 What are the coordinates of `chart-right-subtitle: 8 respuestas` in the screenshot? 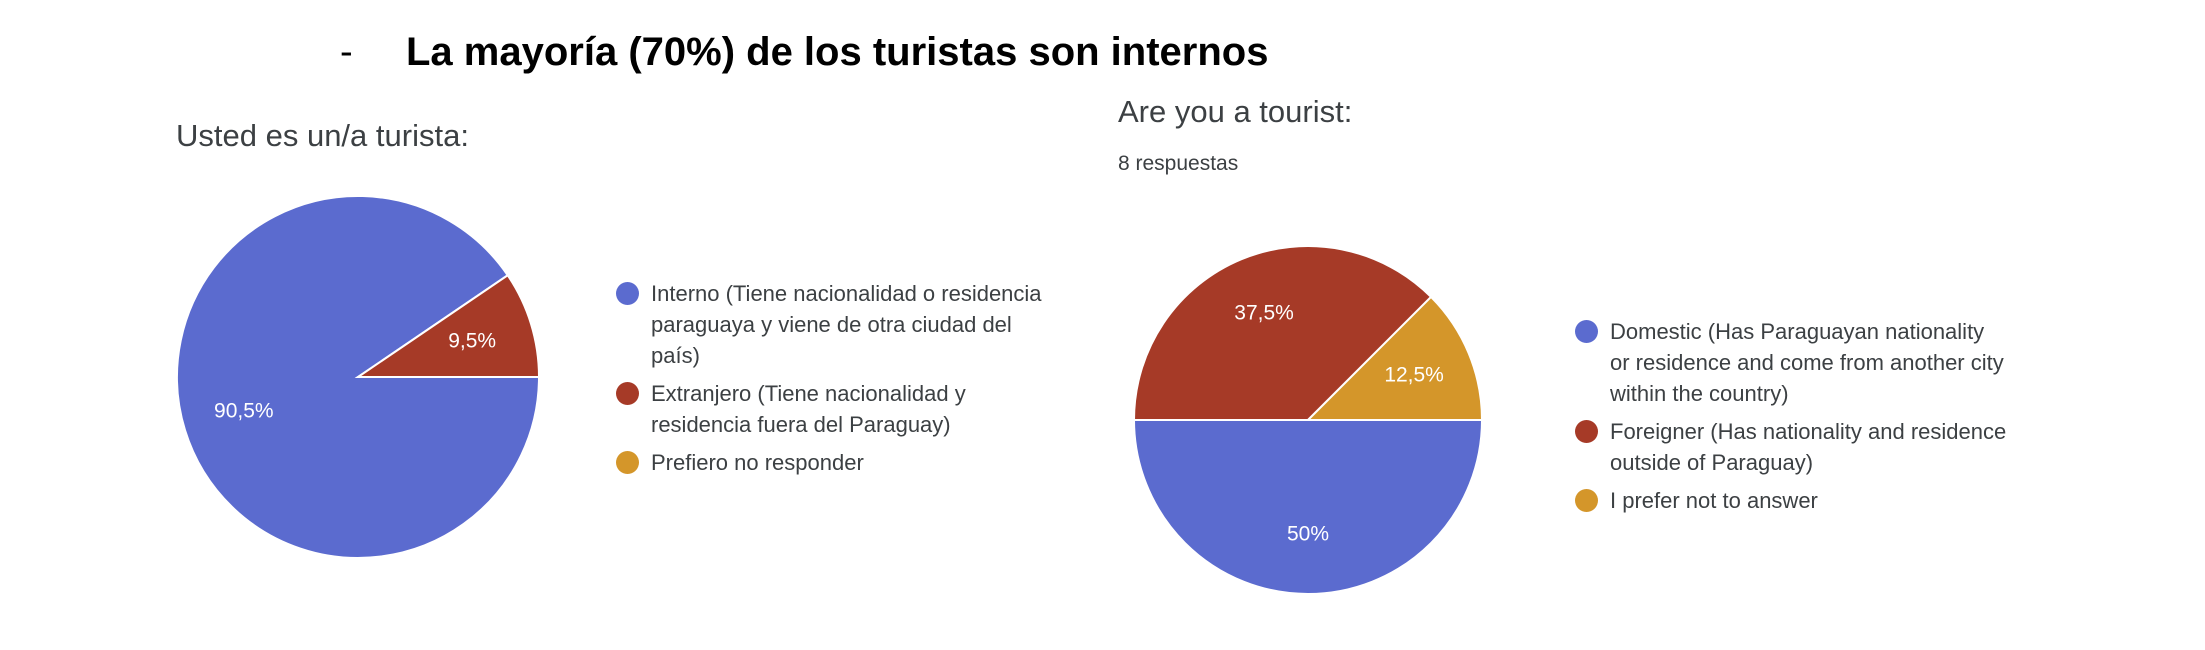 It's located at (1178, 163).